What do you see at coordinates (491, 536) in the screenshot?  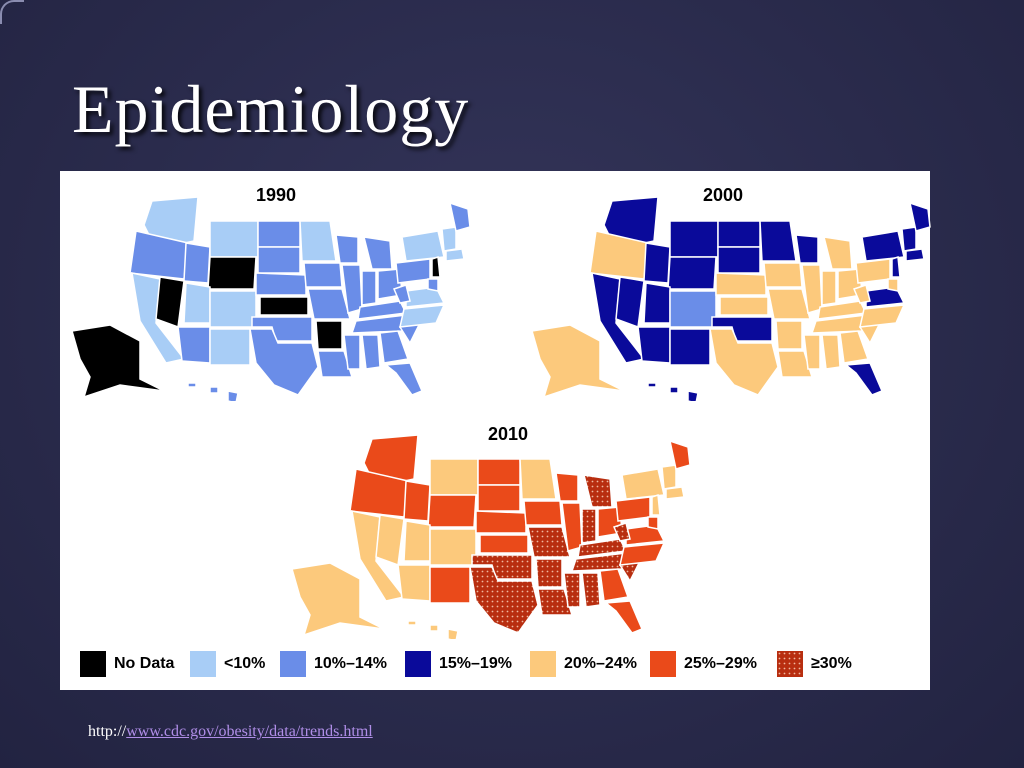 I see `map-2010` at bounding box center [491, 536].